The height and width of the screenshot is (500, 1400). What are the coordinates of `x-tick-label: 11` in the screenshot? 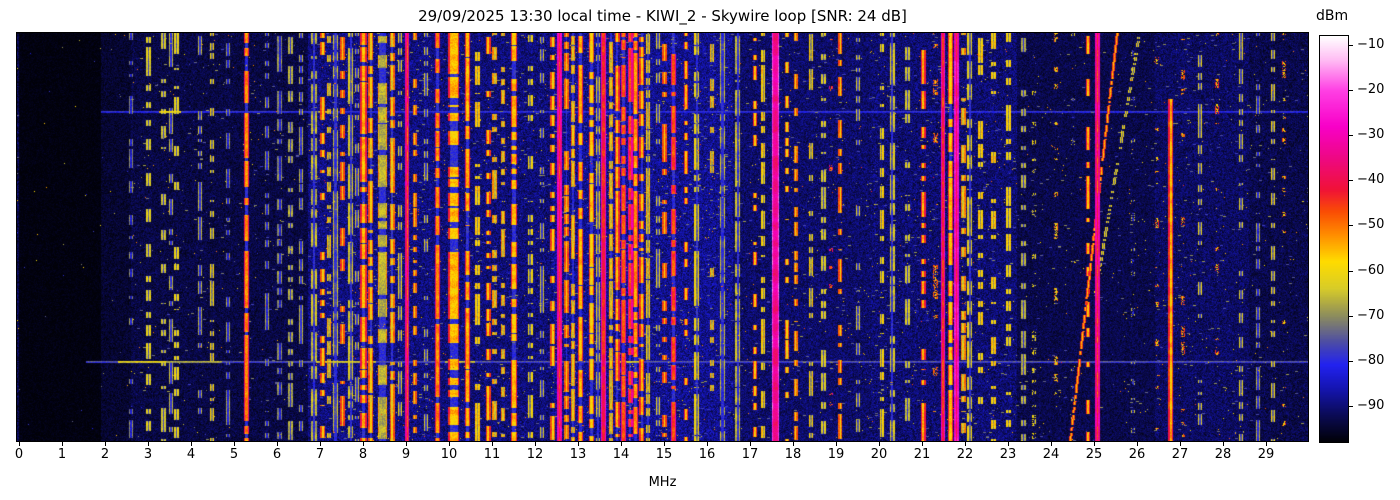 It's located at (492, 454).